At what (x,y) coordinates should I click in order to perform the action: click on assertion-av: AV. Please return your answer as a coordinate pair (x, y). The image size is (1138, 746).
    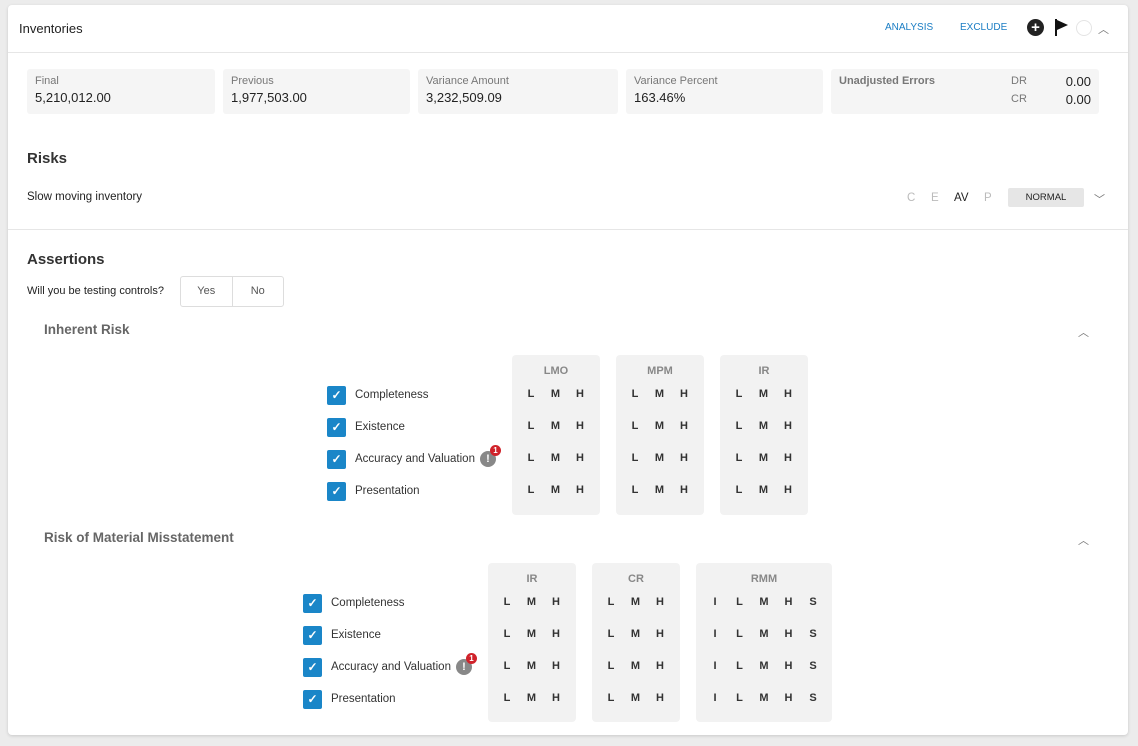
    Looking at the image, I should click on (961, 198).